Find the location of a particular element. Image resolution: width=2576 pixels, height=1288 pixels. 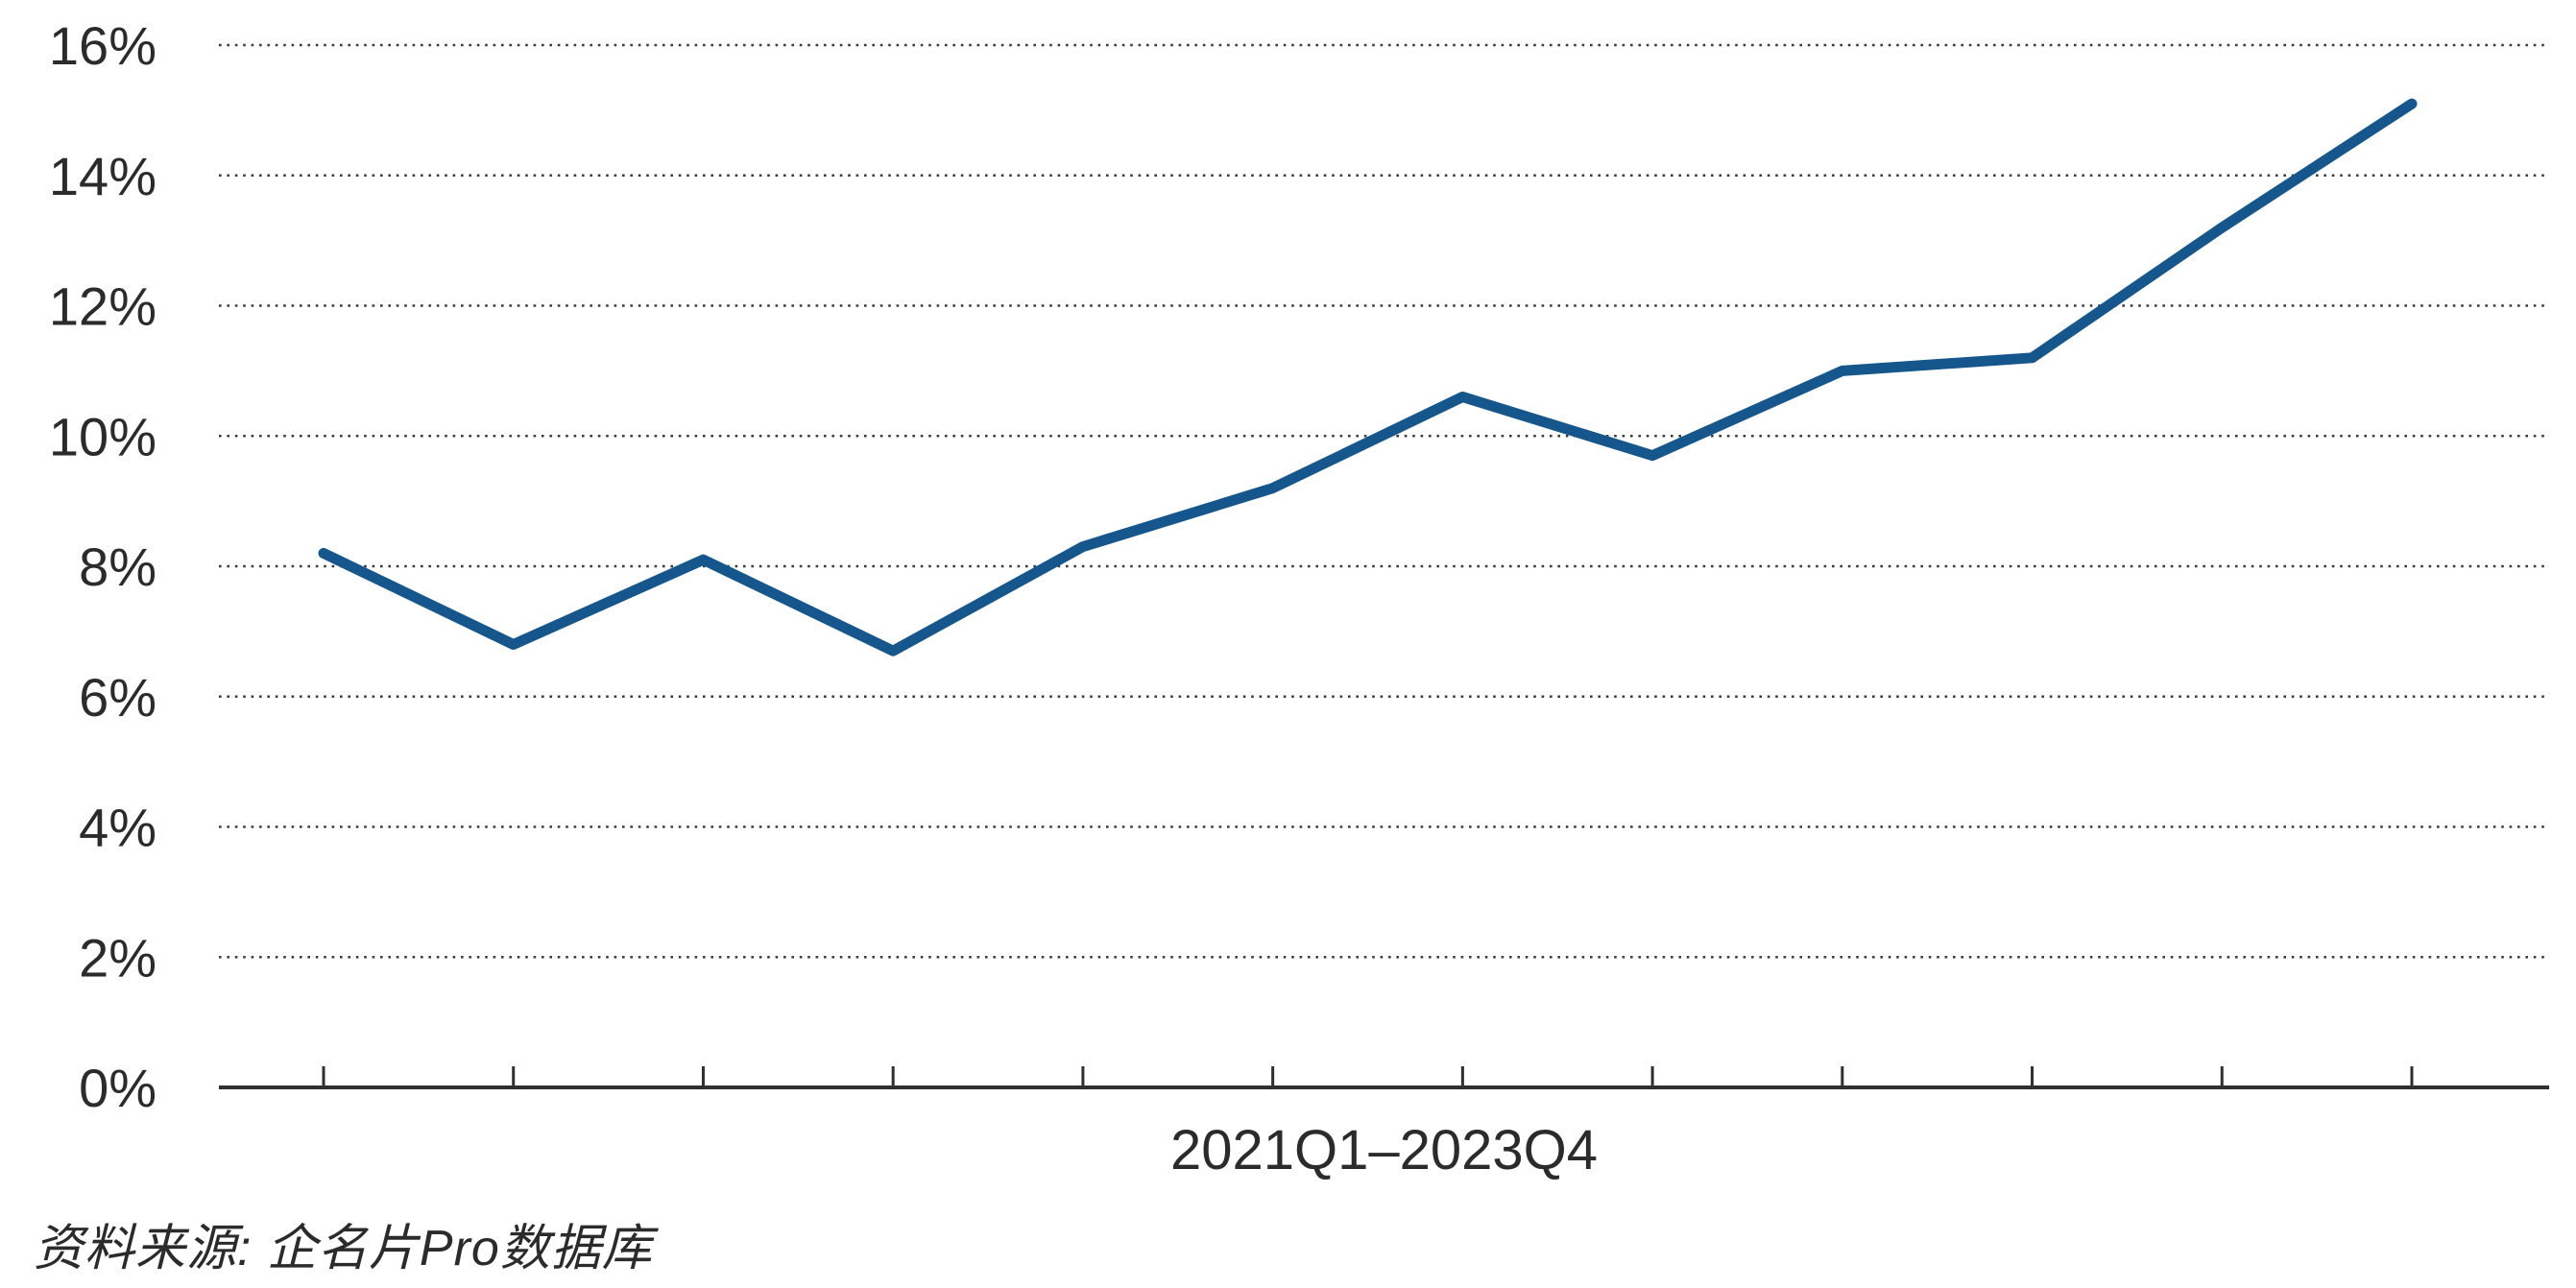

y-tick-label: 6% is located at coordinates (117, 697).